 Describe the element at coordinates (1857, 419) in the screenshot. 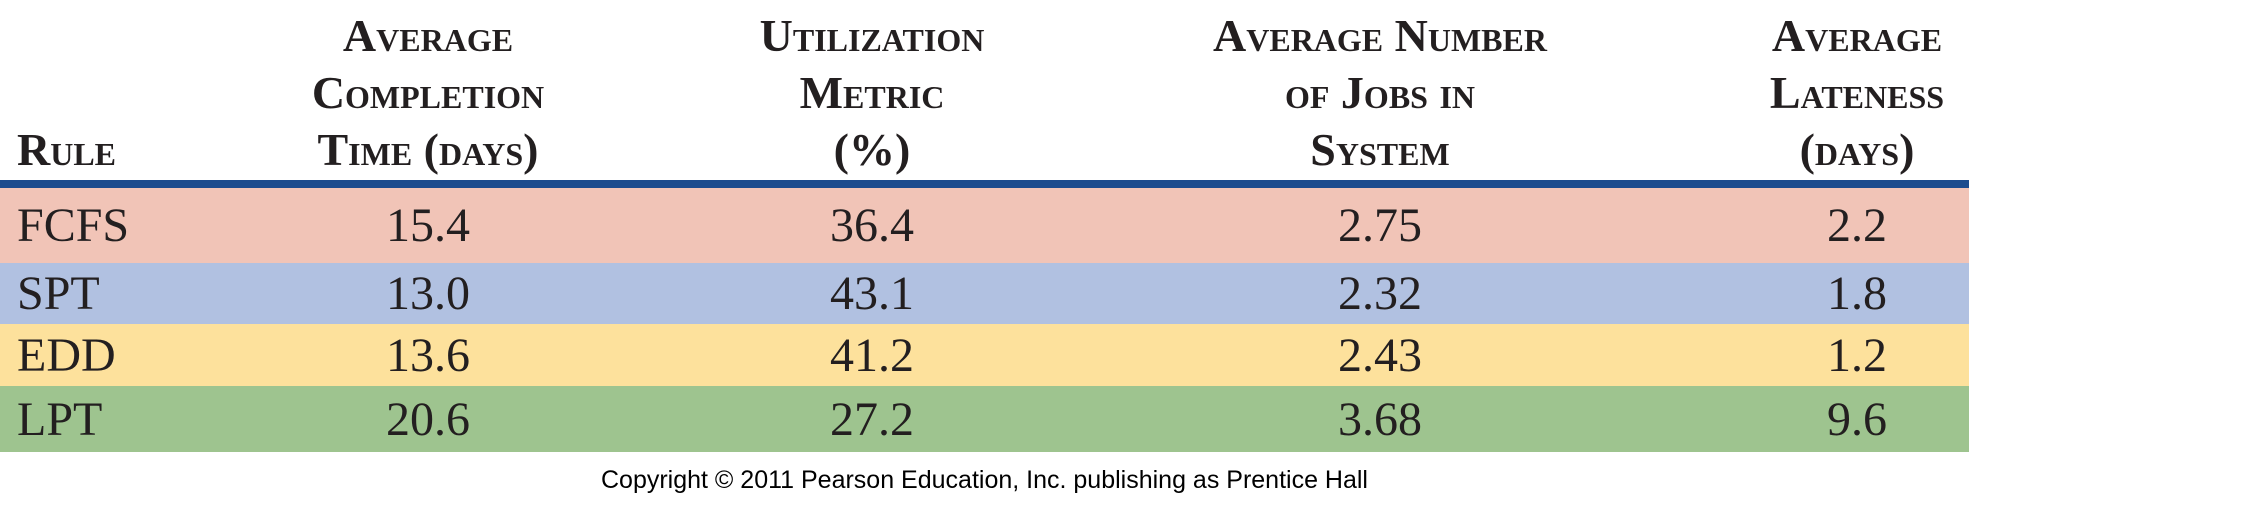

I see `cell-value: 9.6` at that location.